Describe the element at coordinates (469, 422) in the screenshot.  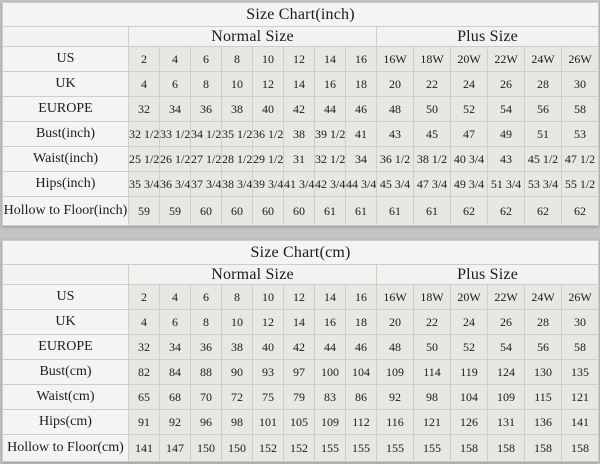
I see `size-value-cell: 126` at that location.